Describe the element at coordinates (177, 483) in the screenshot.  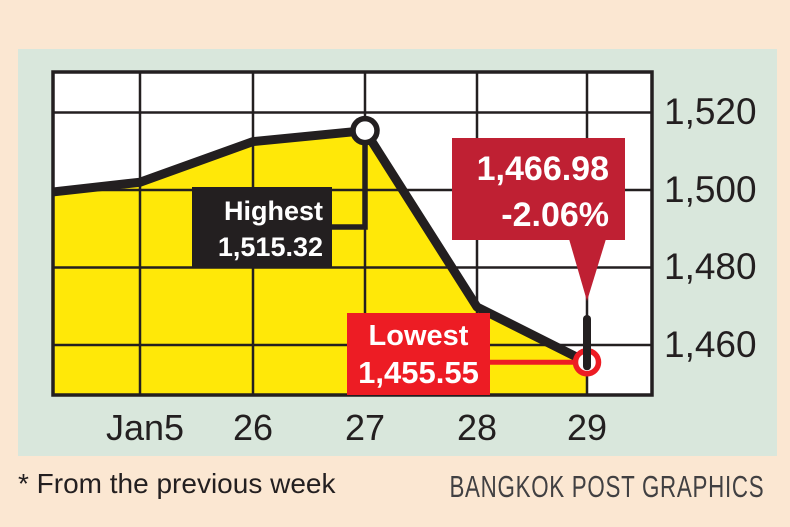
I see `footnote: * From the previous week` at that location.